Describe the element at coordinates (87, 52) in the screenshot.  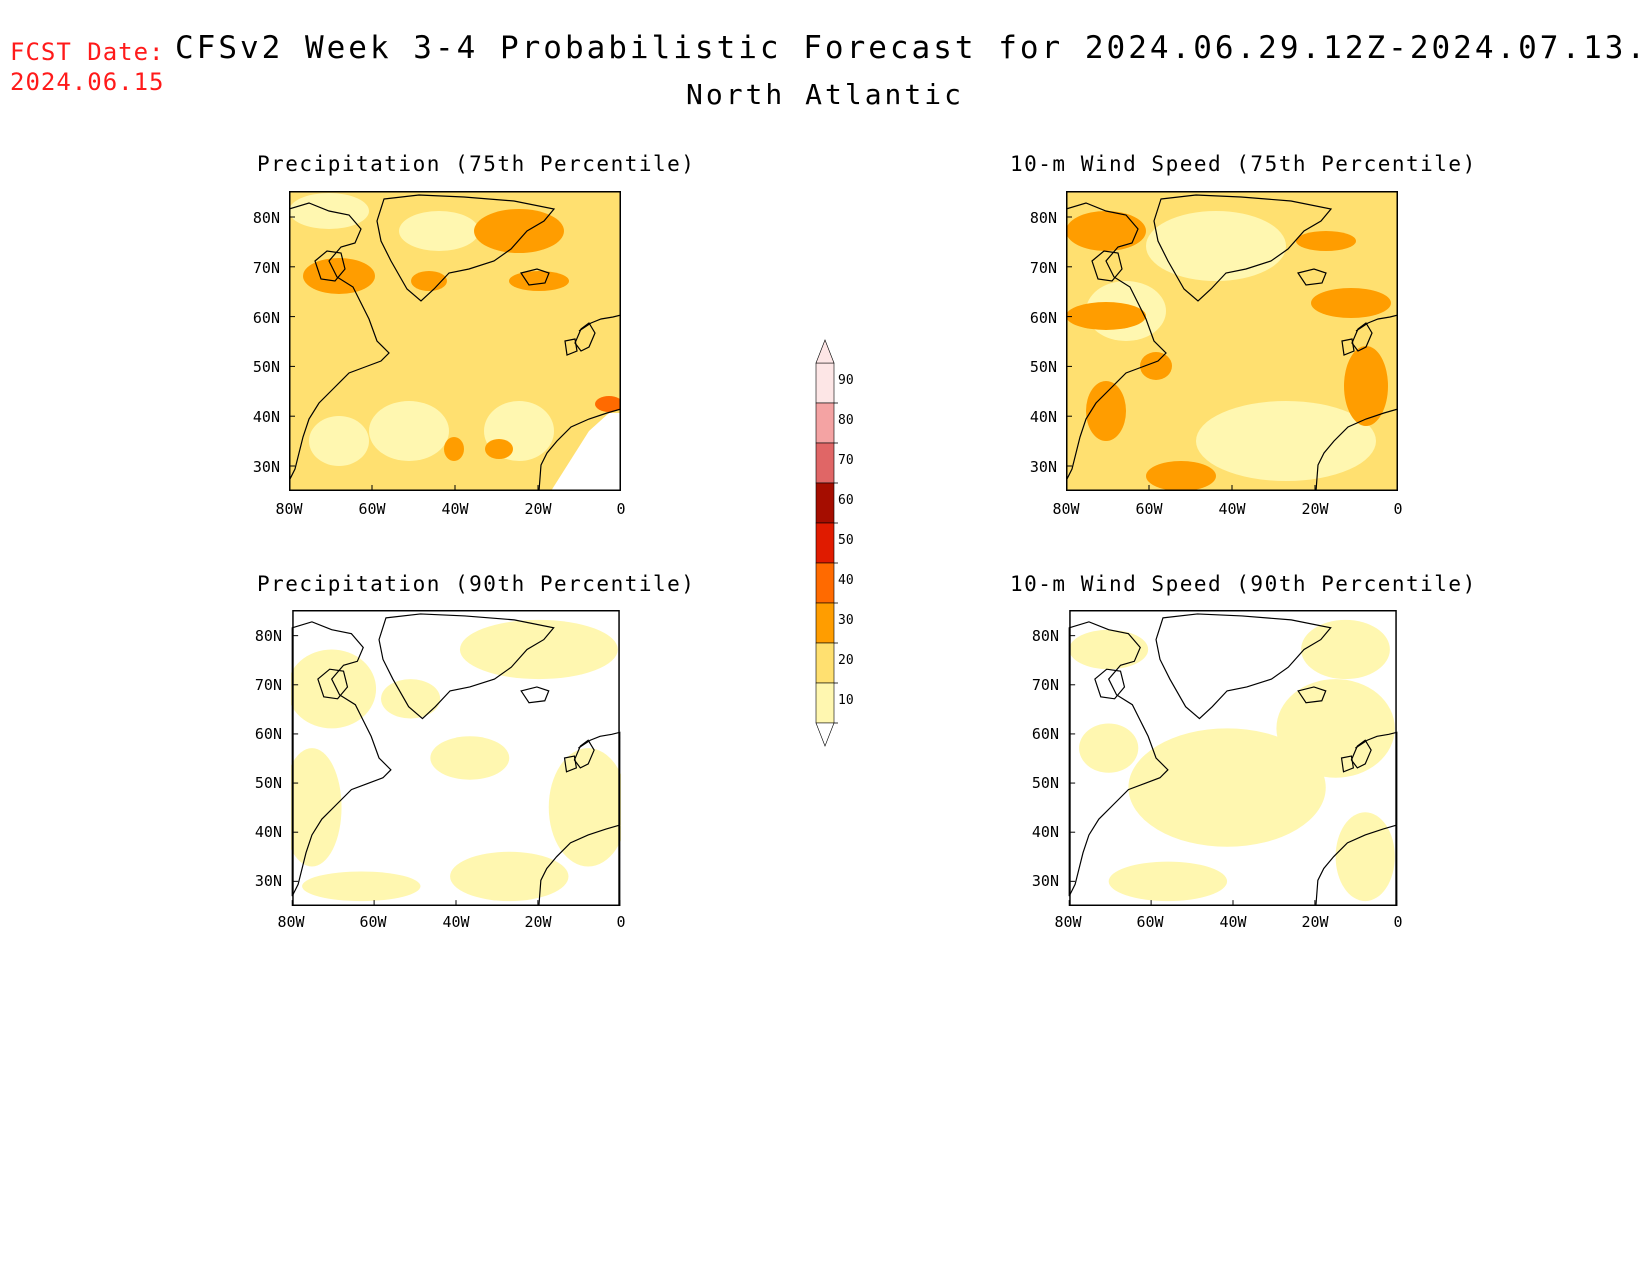
I see `forecast-date-label: FCST Date:` at that location.